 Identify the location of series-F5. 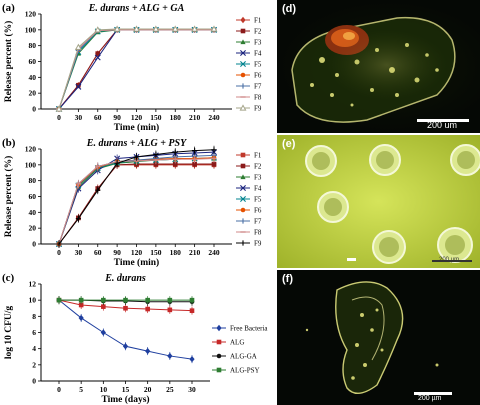
(136, 69).